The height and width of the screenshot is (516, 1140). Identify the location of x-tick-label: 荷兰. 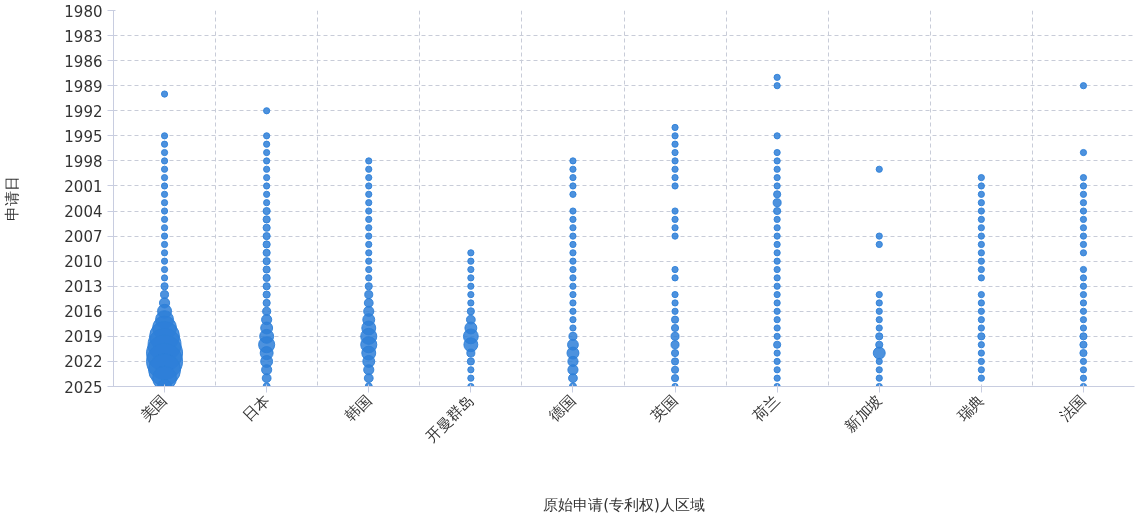
(766, 408).